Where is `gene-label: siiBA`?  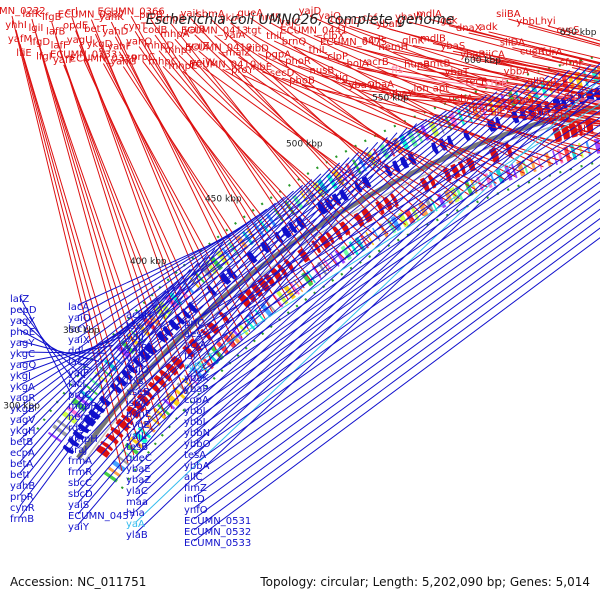 gene-label: siiBA is located at coordinates (508, 14).